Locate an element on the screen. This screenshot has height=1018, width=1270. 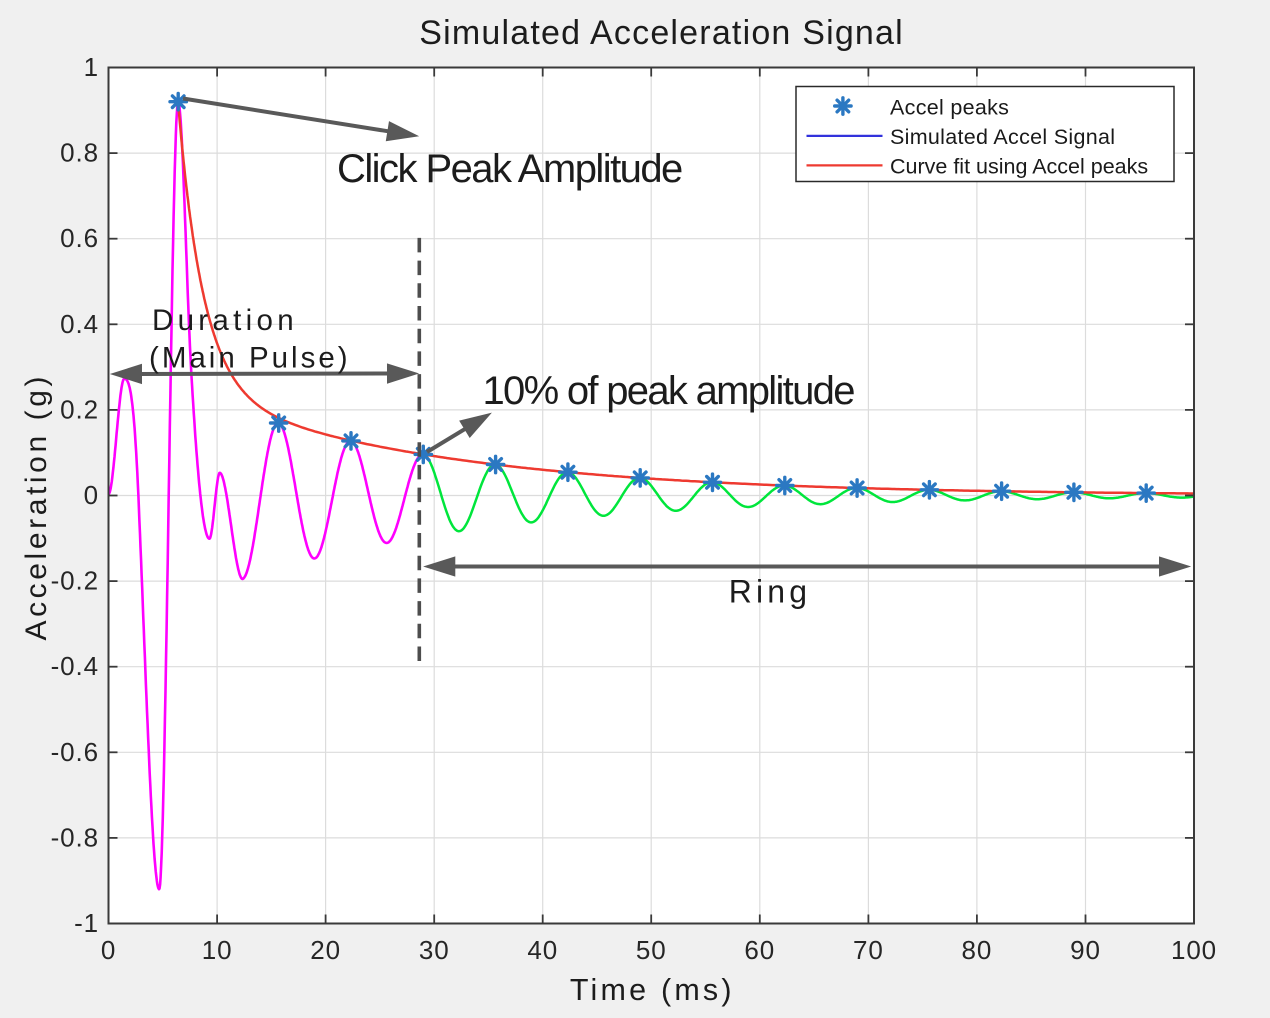
svg-text: 10% of peak amplitude is located at coordinates (669, 391).